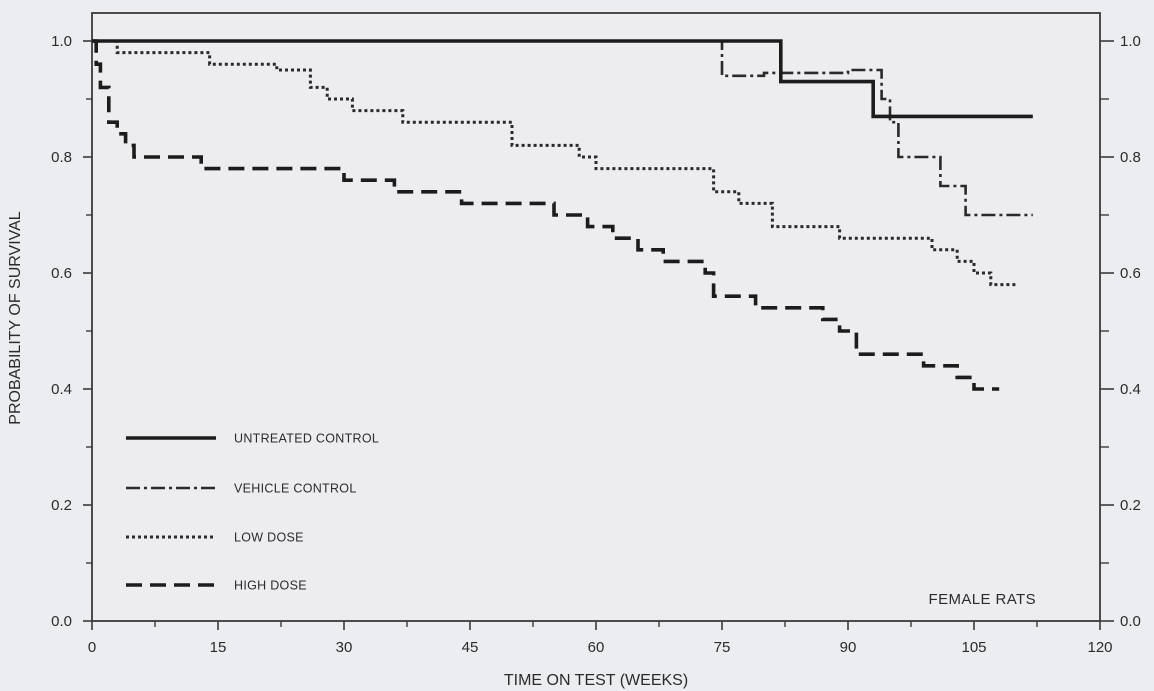 Image resolution: width=1154 pixels, height=691 pixels. Describe the element at coordinates (982, 599) in the screenshot. I see `panel-annotation: FEMALE RATS` at that location.